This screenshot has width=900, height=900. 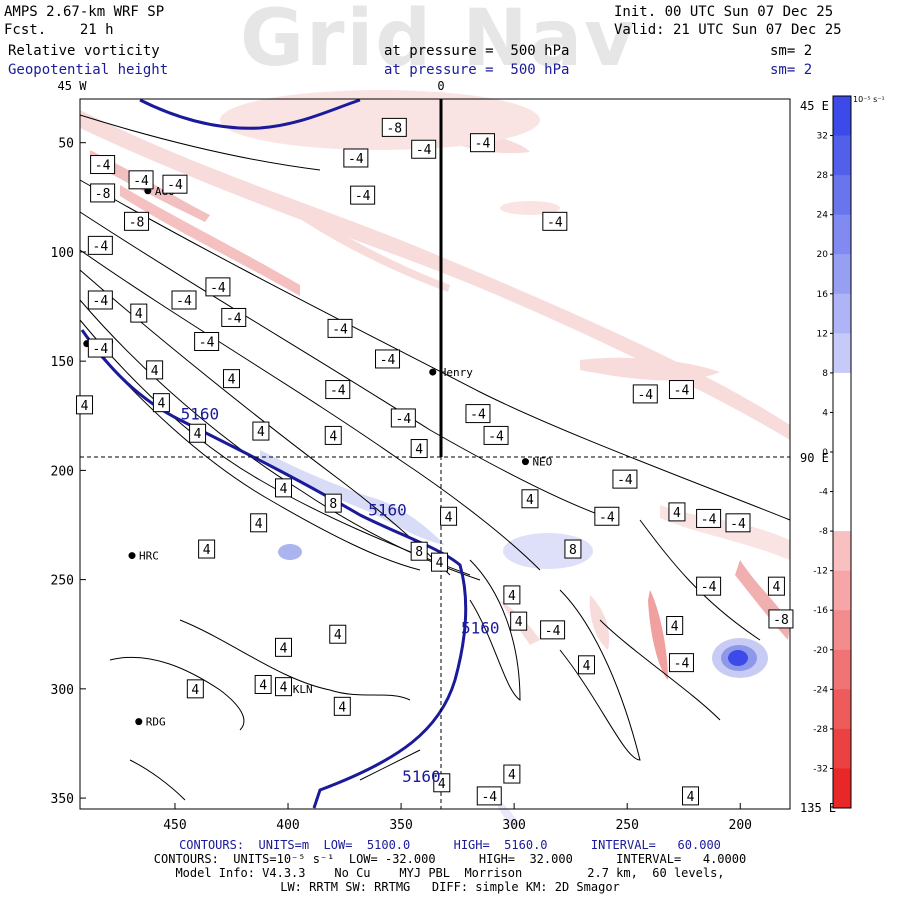 What do you see at coordinates (822, 137) in the screenshot?
I see `colorbar-tick-label: 32` at bounding box center [822, 137].